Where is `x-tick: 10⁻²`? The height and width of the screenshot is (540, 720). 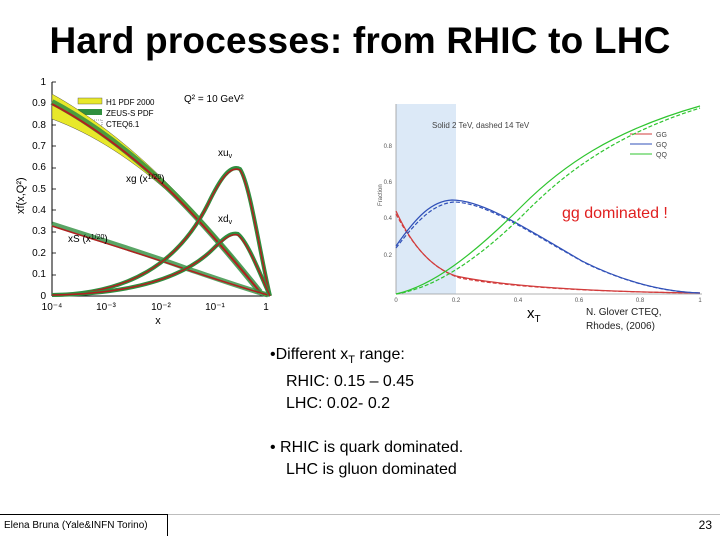
x-tick: 10⁻² is located at coordinates (161, 307).